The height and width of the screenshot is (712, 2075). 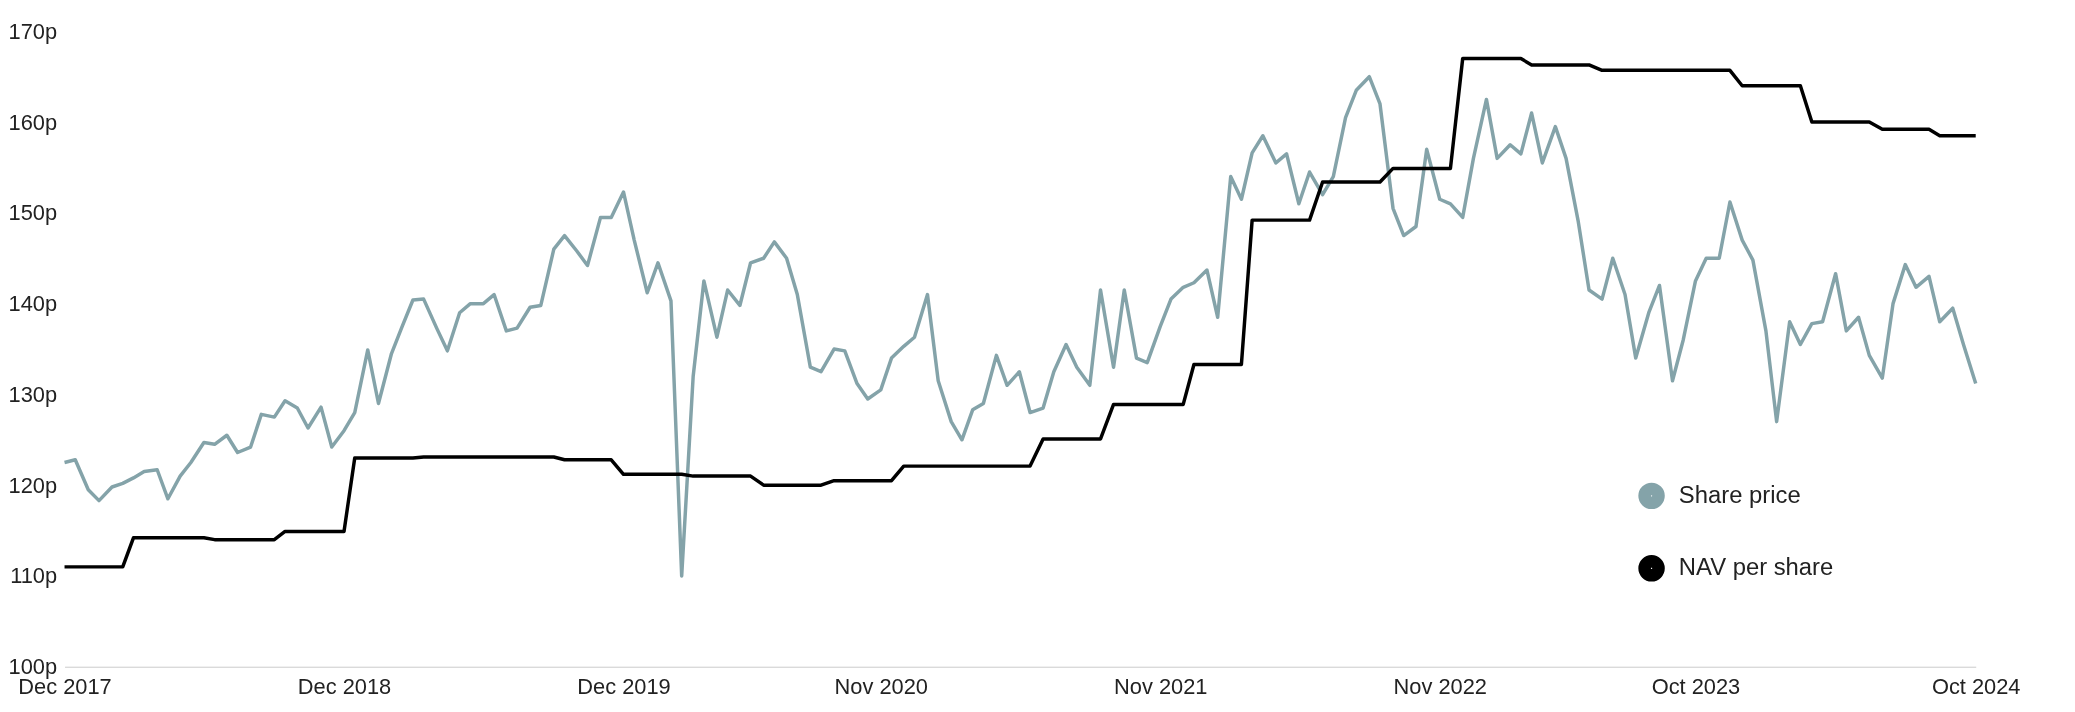 I want to click on x-tick-label: Dec 2018, so click(x=344, y=687).